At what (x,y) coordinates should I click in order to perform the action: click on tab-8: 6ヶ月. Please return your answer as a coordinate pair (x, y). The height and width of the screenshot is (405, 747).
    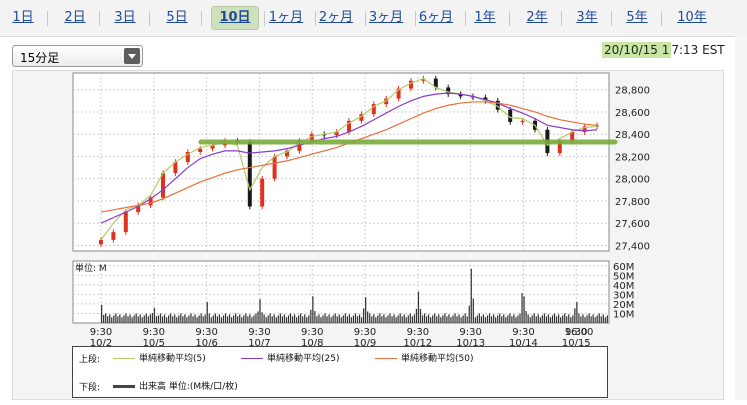
    Looking at the image, I should click on (436, 17).